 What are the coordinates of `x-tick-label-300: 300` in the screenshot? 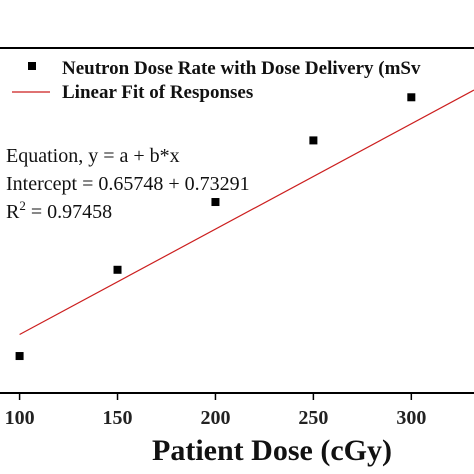 It's located at (411, 418).